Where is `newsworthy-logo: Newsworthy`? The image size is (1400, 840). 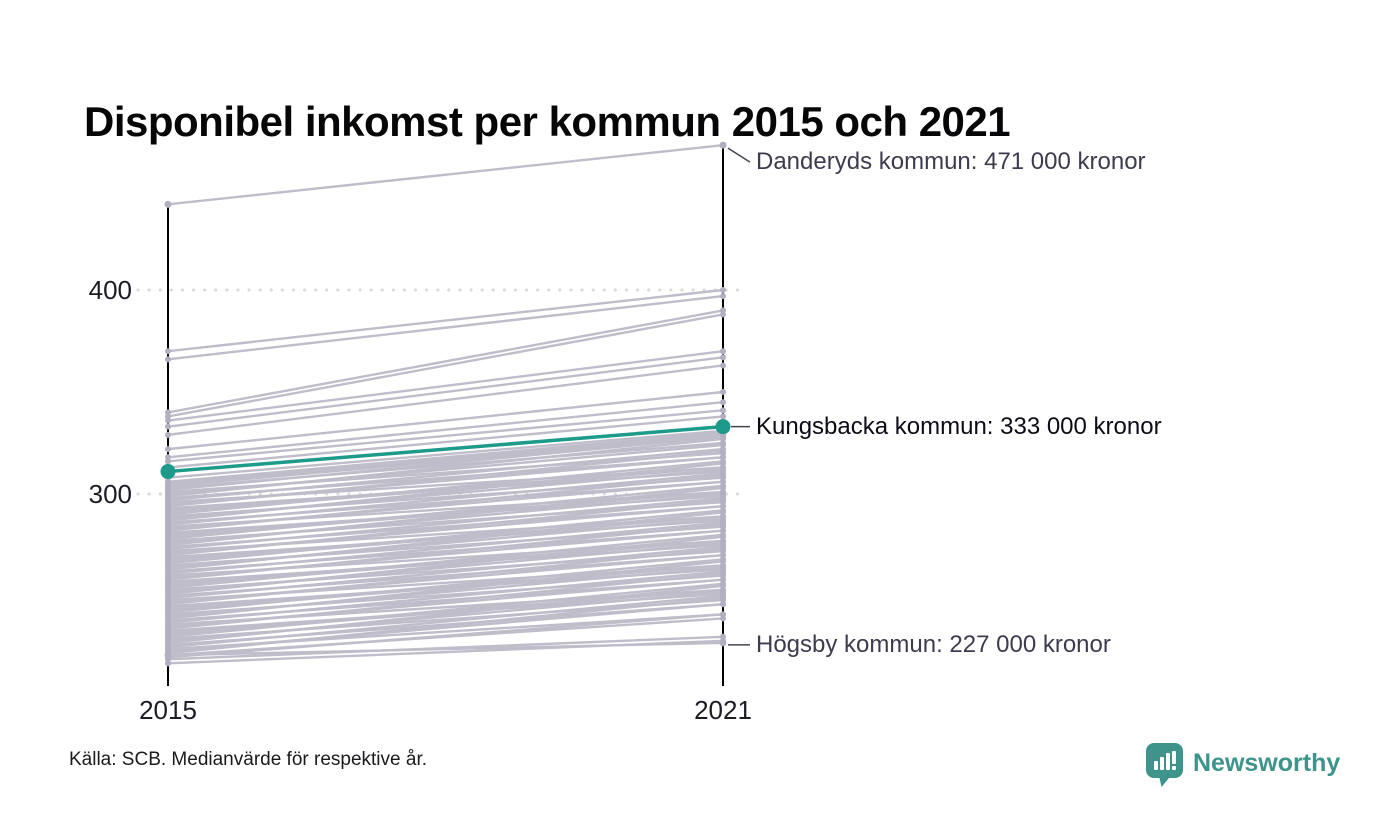
newsworthy-logo: Newsworthy is located at coordinates (1243, 765).